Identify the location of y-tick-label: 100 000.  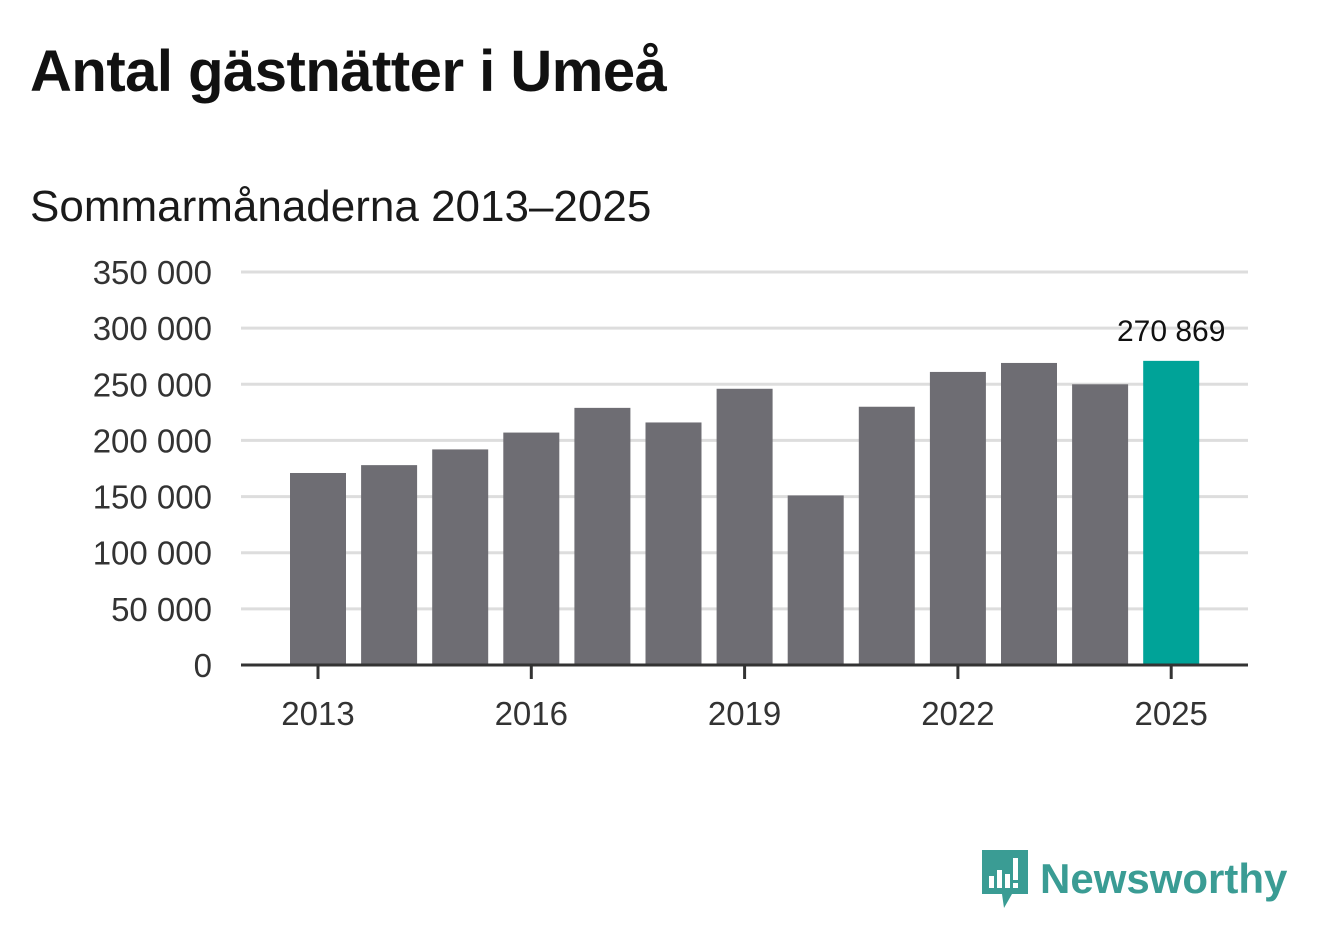
(152, 553).